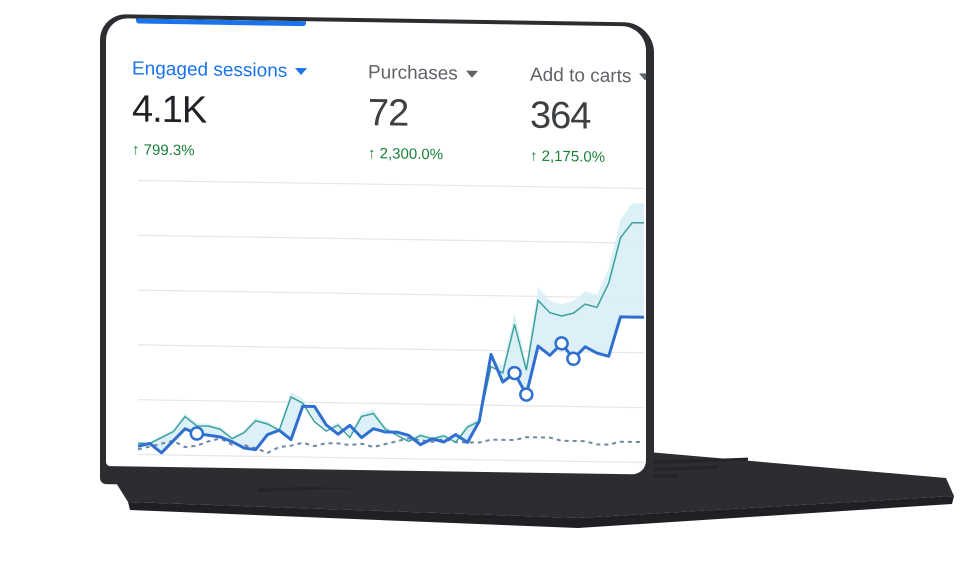 This screenshot has height=573, width=964. Describe the element at coordinates (169, 110) in the screenshot. I see `metric-value: 4.1K` at that location.